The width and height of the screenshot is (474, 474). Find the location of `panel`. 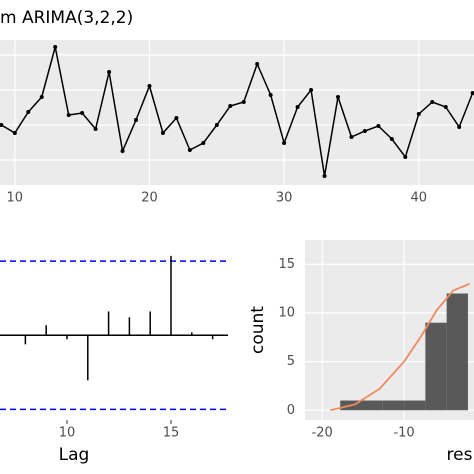

panel is located at coordinates (389, 330).